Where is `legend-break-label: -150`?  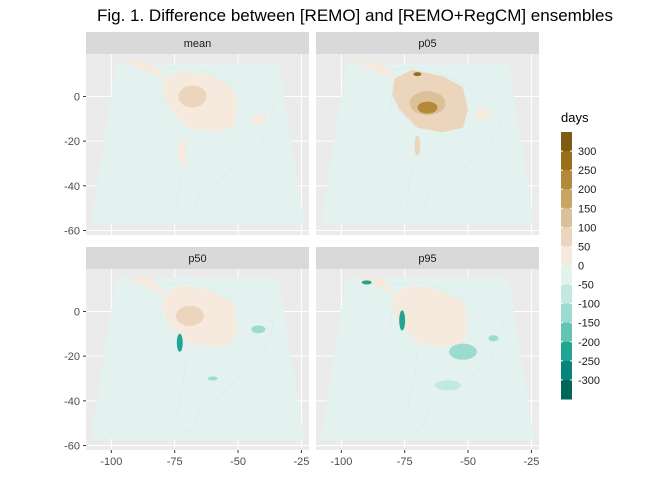
legend-break-label: -150 is located at coordinates (589, 324).